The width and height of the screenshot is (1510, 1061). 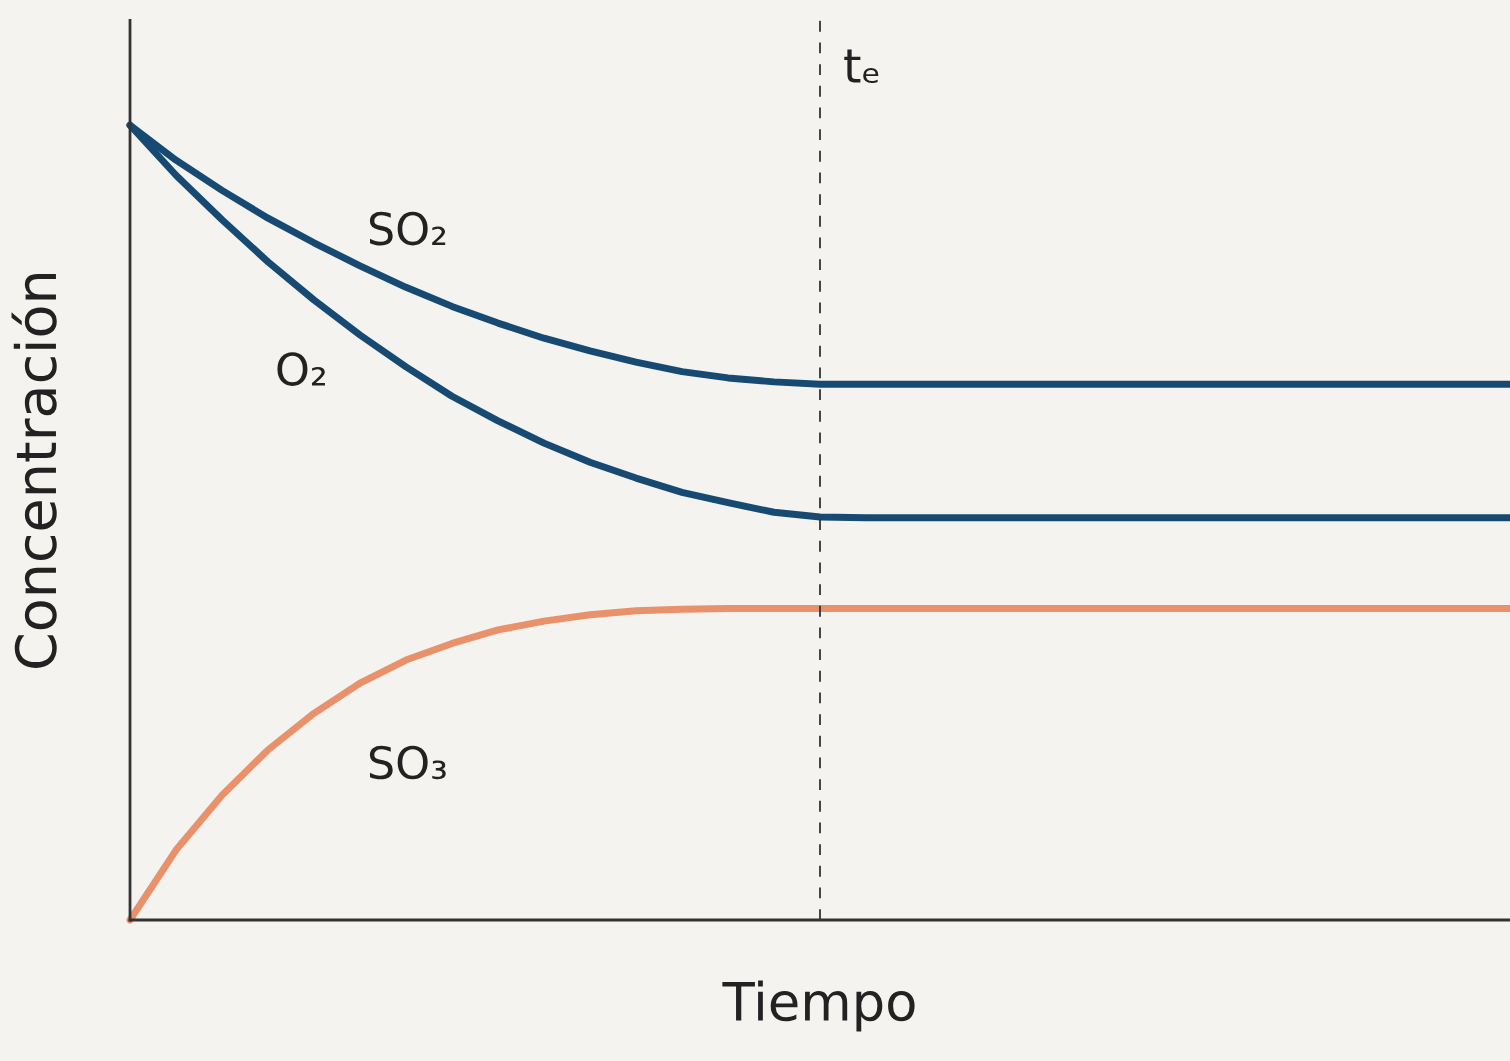 What do you see at coordinates (818, 1006) in the screenshot?
I see `x-axis-title: Tiempo` at bounding box center [818, 1006].